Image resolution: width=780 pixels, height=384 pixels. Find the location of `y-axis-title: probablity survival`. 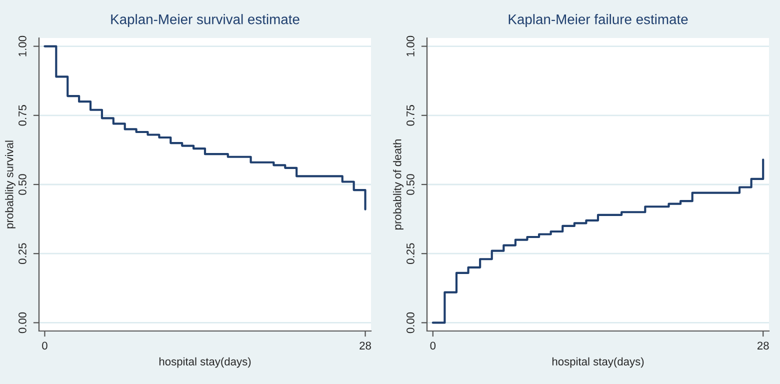

y-axis-title: probablity survival is located at coordinates (10, 184).